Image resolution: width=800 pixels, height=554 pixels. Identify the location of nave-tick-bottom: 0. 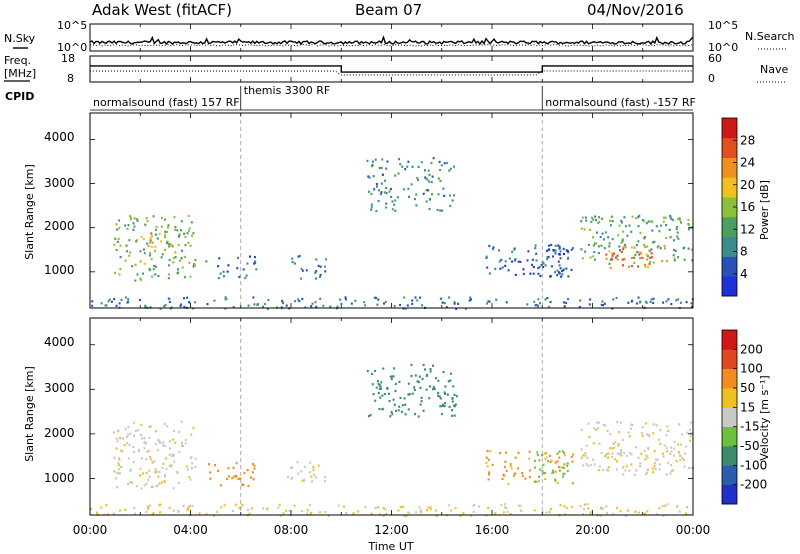
(711, 78).